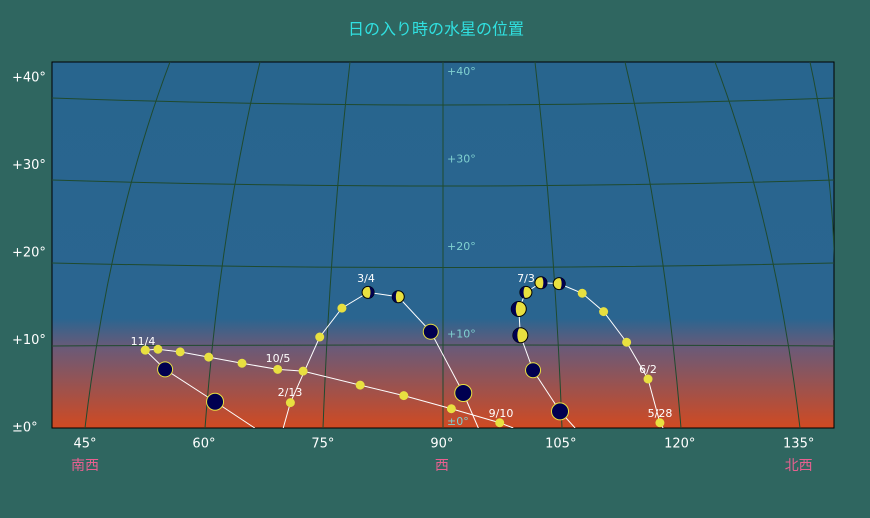 The image size is (870, 518). Describe the element at coordinates (458, 421) in the screenshot. I see `alt-label-center: ±0°` at that location.